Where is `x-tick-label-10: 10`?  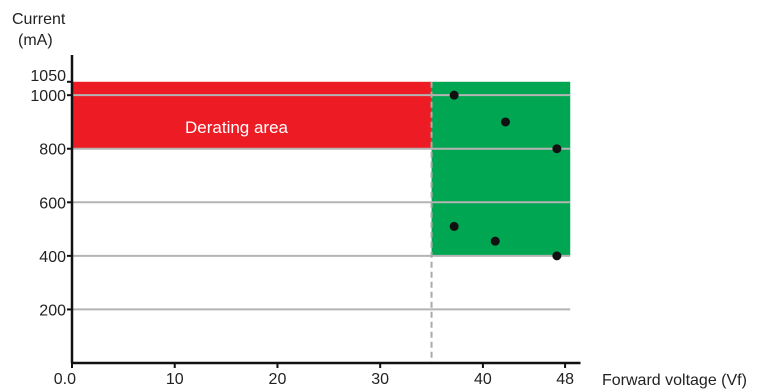
x-tick-label-10: 10 is located at coordinates (175, 379).